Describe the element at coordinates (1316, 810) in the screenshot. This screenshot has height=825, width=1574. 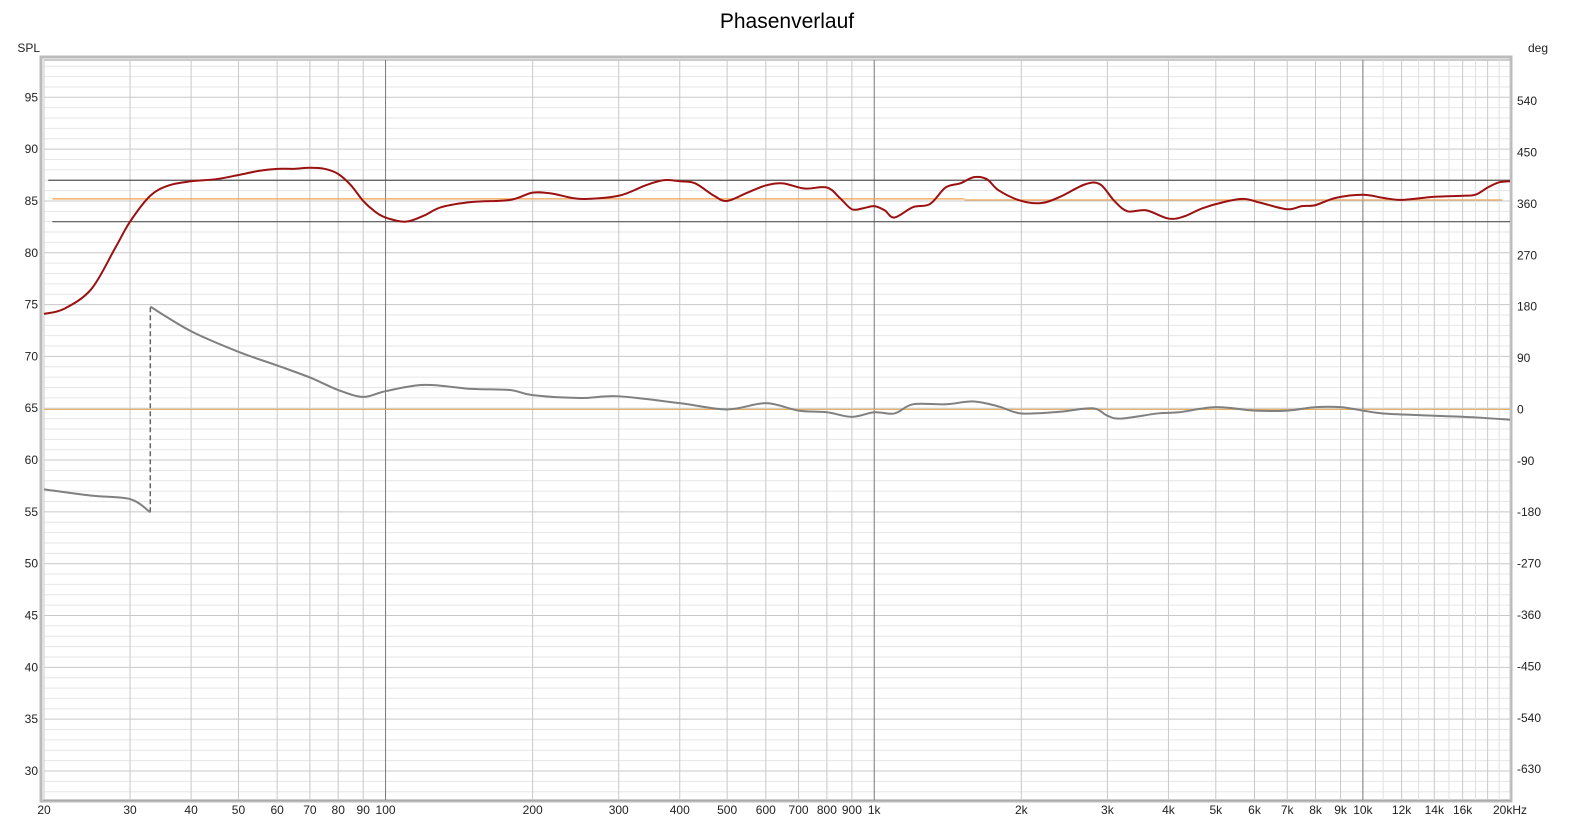
I see `x-tick-label: 8k` at that location.